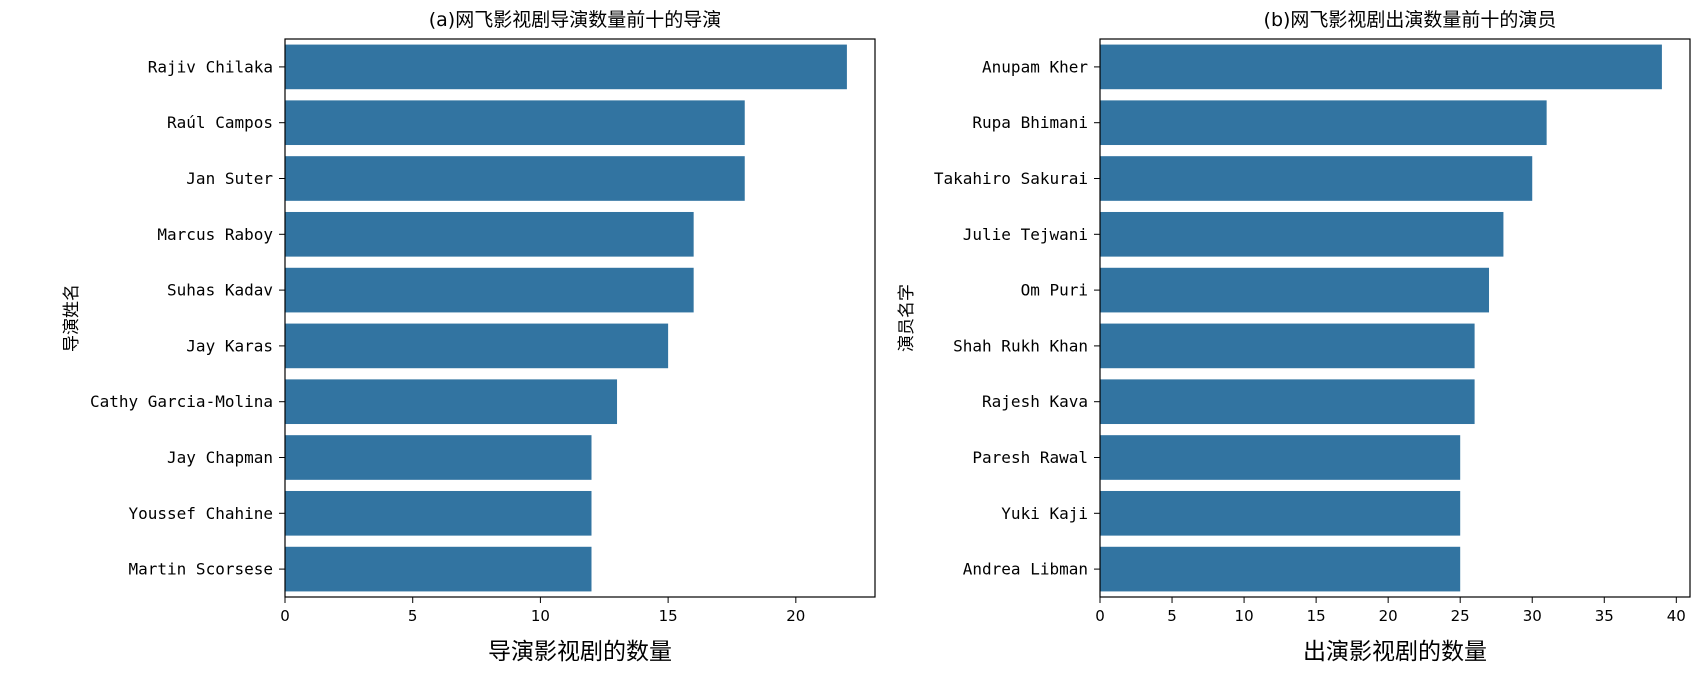 This screenshot has height=675, width=1705. Describe the element at coordinates (220, 122) in the screenshot. I see `chart-a-category-label: Raúl Campos` at that location.